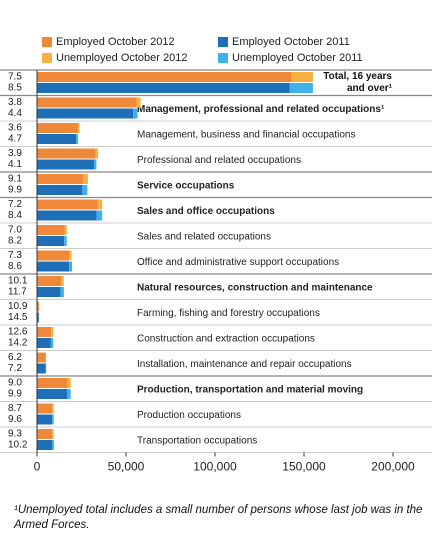 This screenshot has height=550, width=432. I want to click on rate-label: 3.8, so click(15, 102).